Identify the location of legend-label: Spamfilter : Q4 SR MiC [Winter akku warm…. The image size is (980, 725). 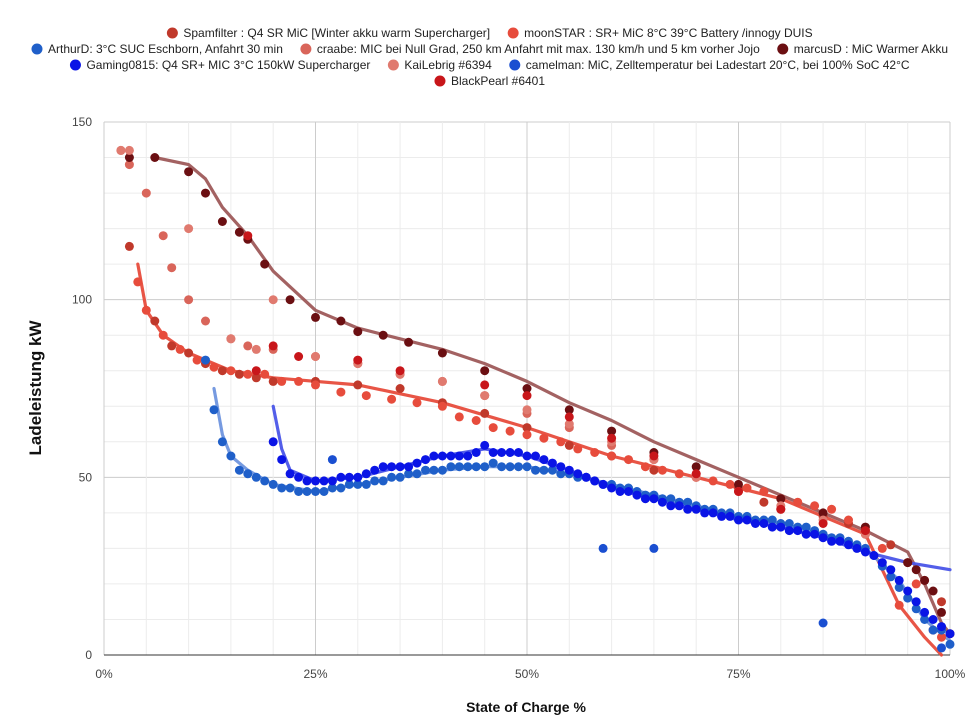
(336, 33).